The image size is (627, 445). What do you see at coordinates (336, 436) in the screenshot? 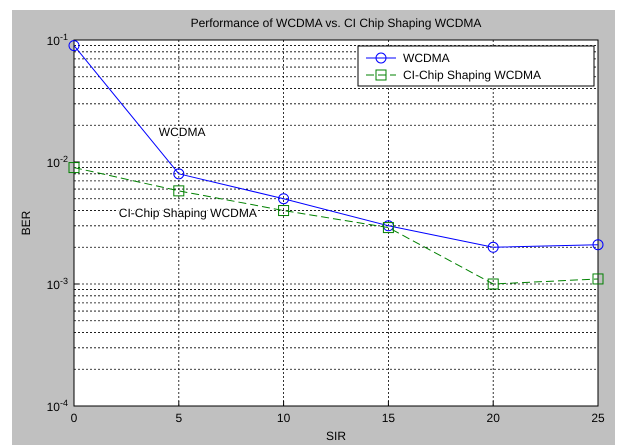
I see `x-axis-title: SIR` at bounding box center [336, 436].